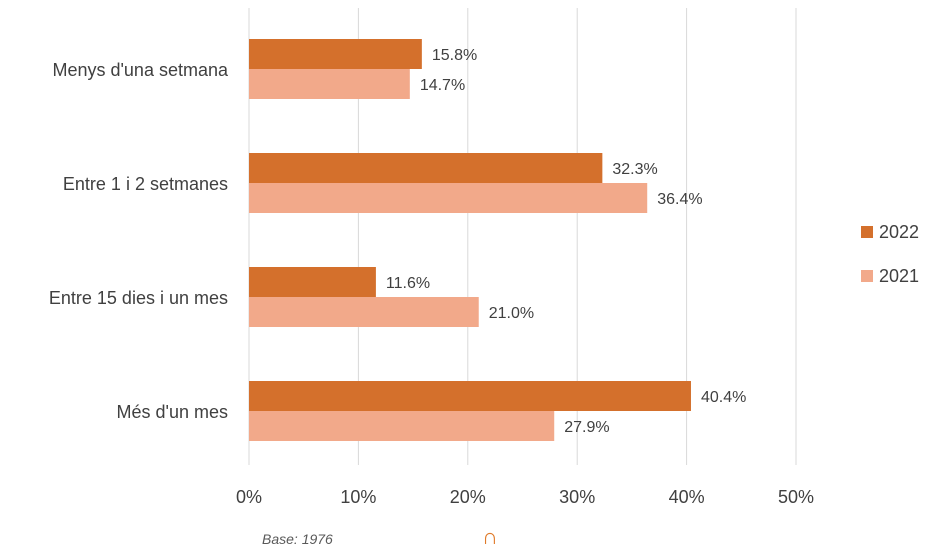 This screenshot has height=552, width=930. I want to click on category-label: Entre 1 i 2 setmanes, so click(145, 184).